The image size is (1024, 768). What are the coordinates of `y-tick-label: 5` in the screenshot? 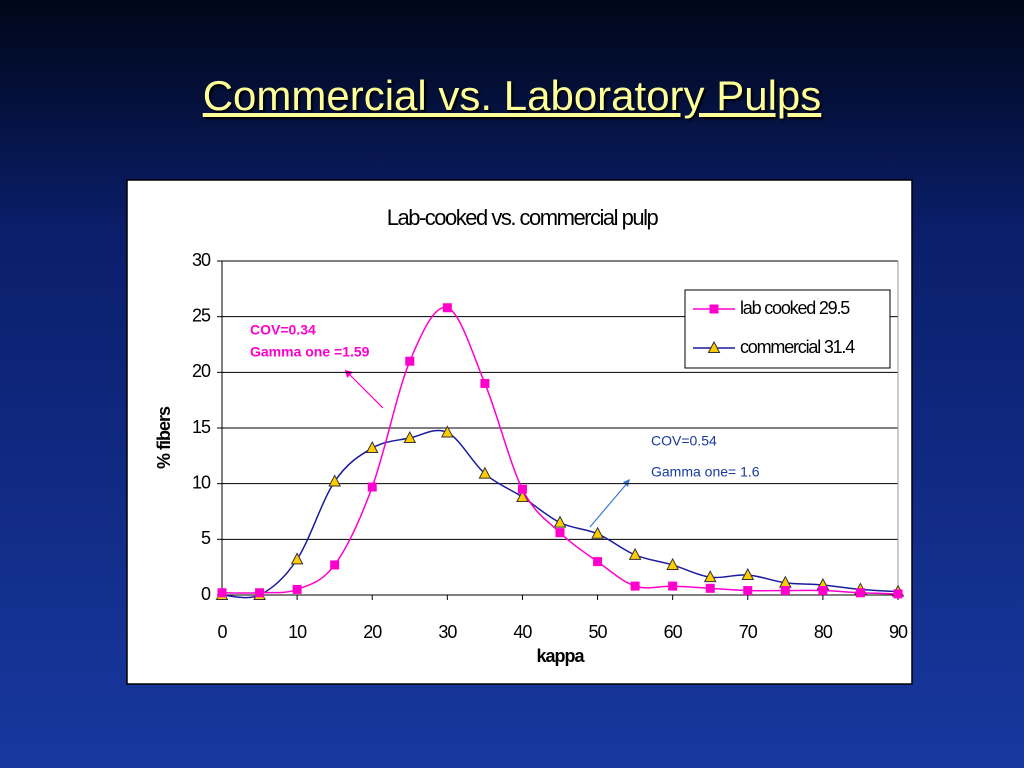 It's located at (206, 538).